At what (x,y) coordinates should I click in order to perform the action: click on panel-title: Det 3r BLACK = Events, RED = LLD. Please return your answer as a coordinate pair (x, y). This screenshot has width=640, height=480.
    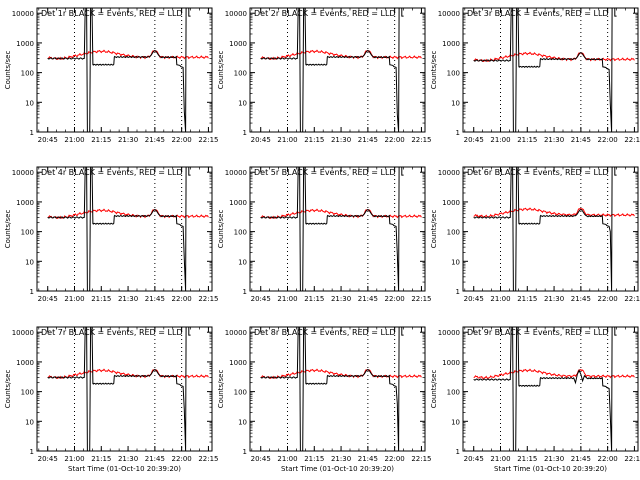
    Looking at the image, I should click on (538, 13).